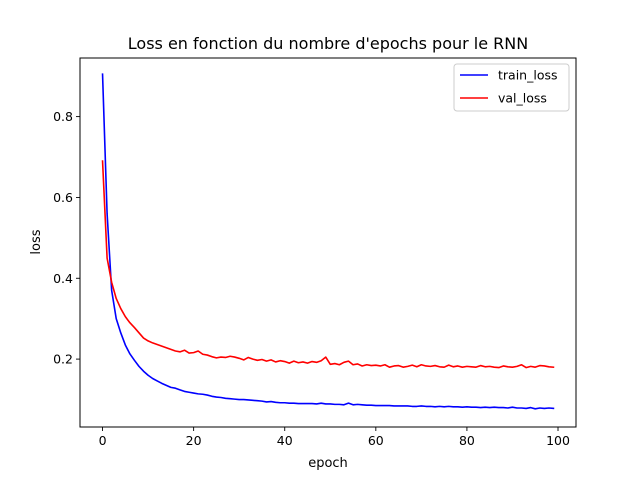 The height and width of the screenshot is (480, 640). What do you see at coordinates (36, 241) in the screenshot?
I see `y-axis-title: loss` at bounding box center [36, 241].